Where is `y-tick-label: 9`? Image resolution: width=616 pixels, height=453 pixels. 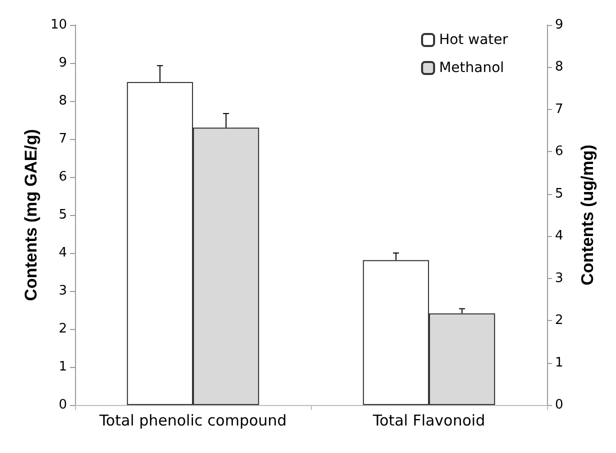 y-tick-label: 9 is located at coordinates (62, 63).